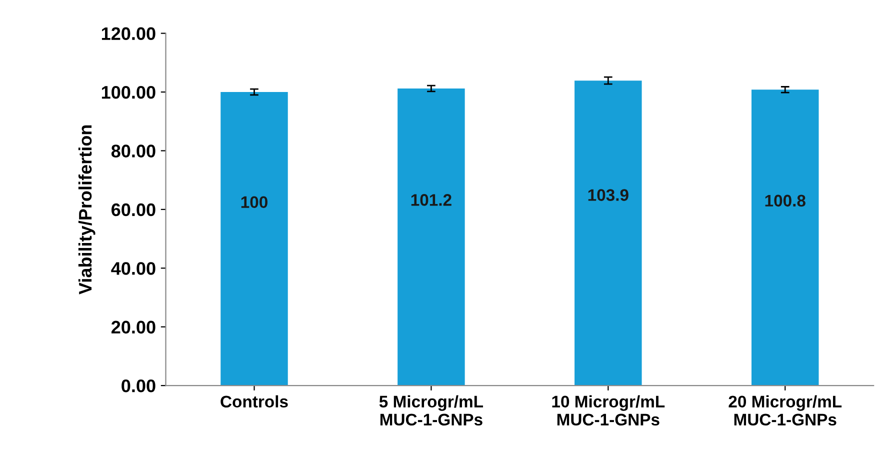 This screenshot has height=476, width=896. I want to click on y-tick-label: 20.00, so click(133, 327).